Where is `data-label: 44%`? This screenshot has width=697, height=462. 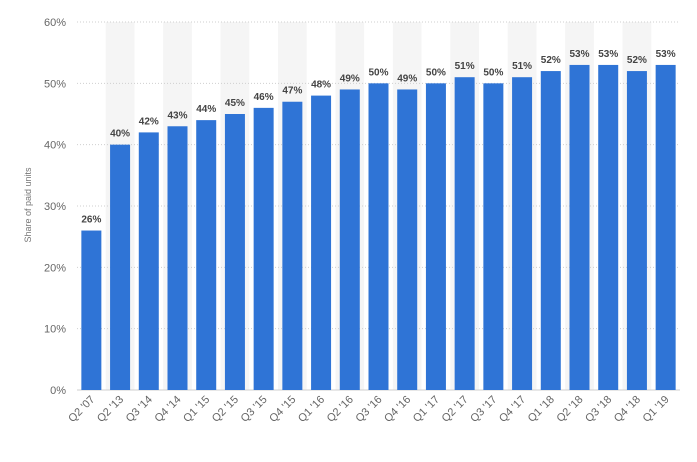
data-label: 44% is located at coordinates (206, 109).